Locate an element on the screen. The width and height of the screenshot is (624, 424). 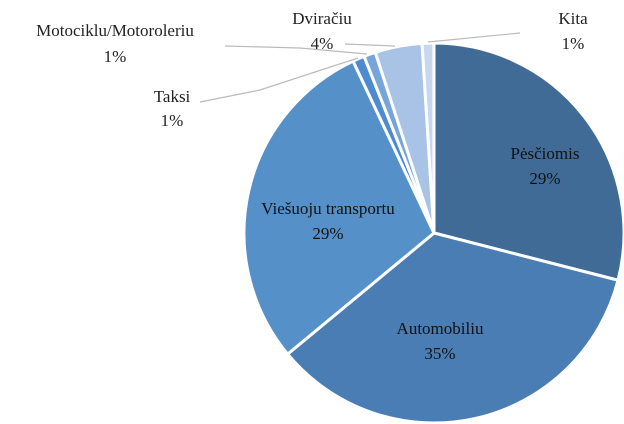
slice-label: Taksi is located at coordinates (172, 96).